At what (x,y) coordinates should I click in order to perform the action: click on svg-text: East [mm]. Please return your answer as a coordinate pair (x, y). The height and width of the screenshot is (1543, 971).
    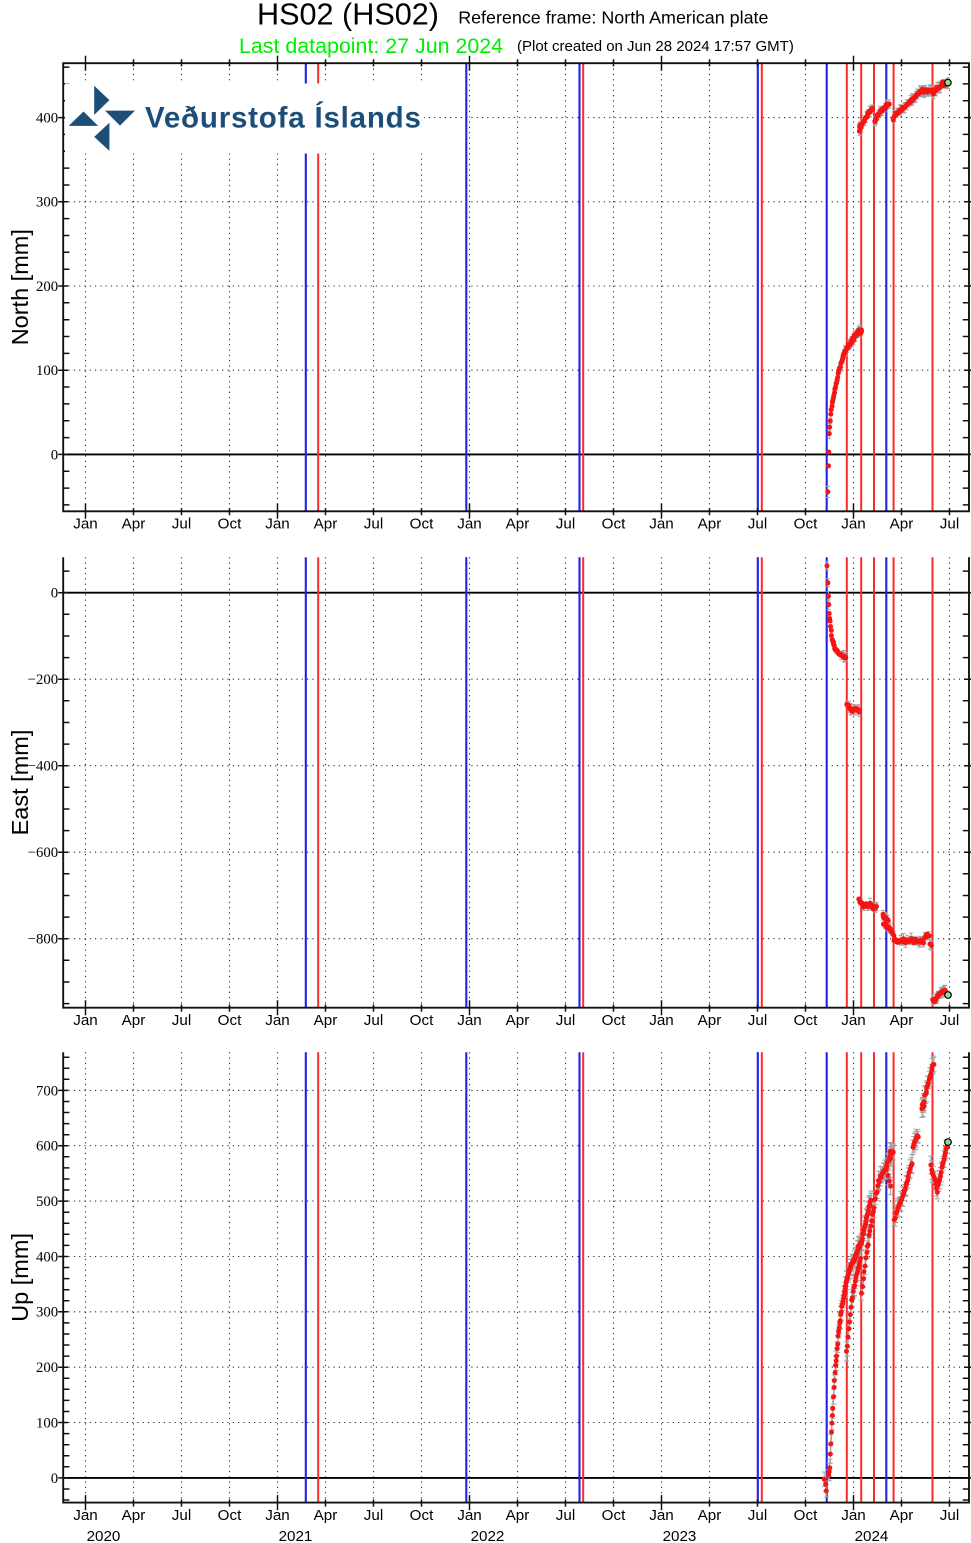
    Looking at the image, I should click on (20, 783).